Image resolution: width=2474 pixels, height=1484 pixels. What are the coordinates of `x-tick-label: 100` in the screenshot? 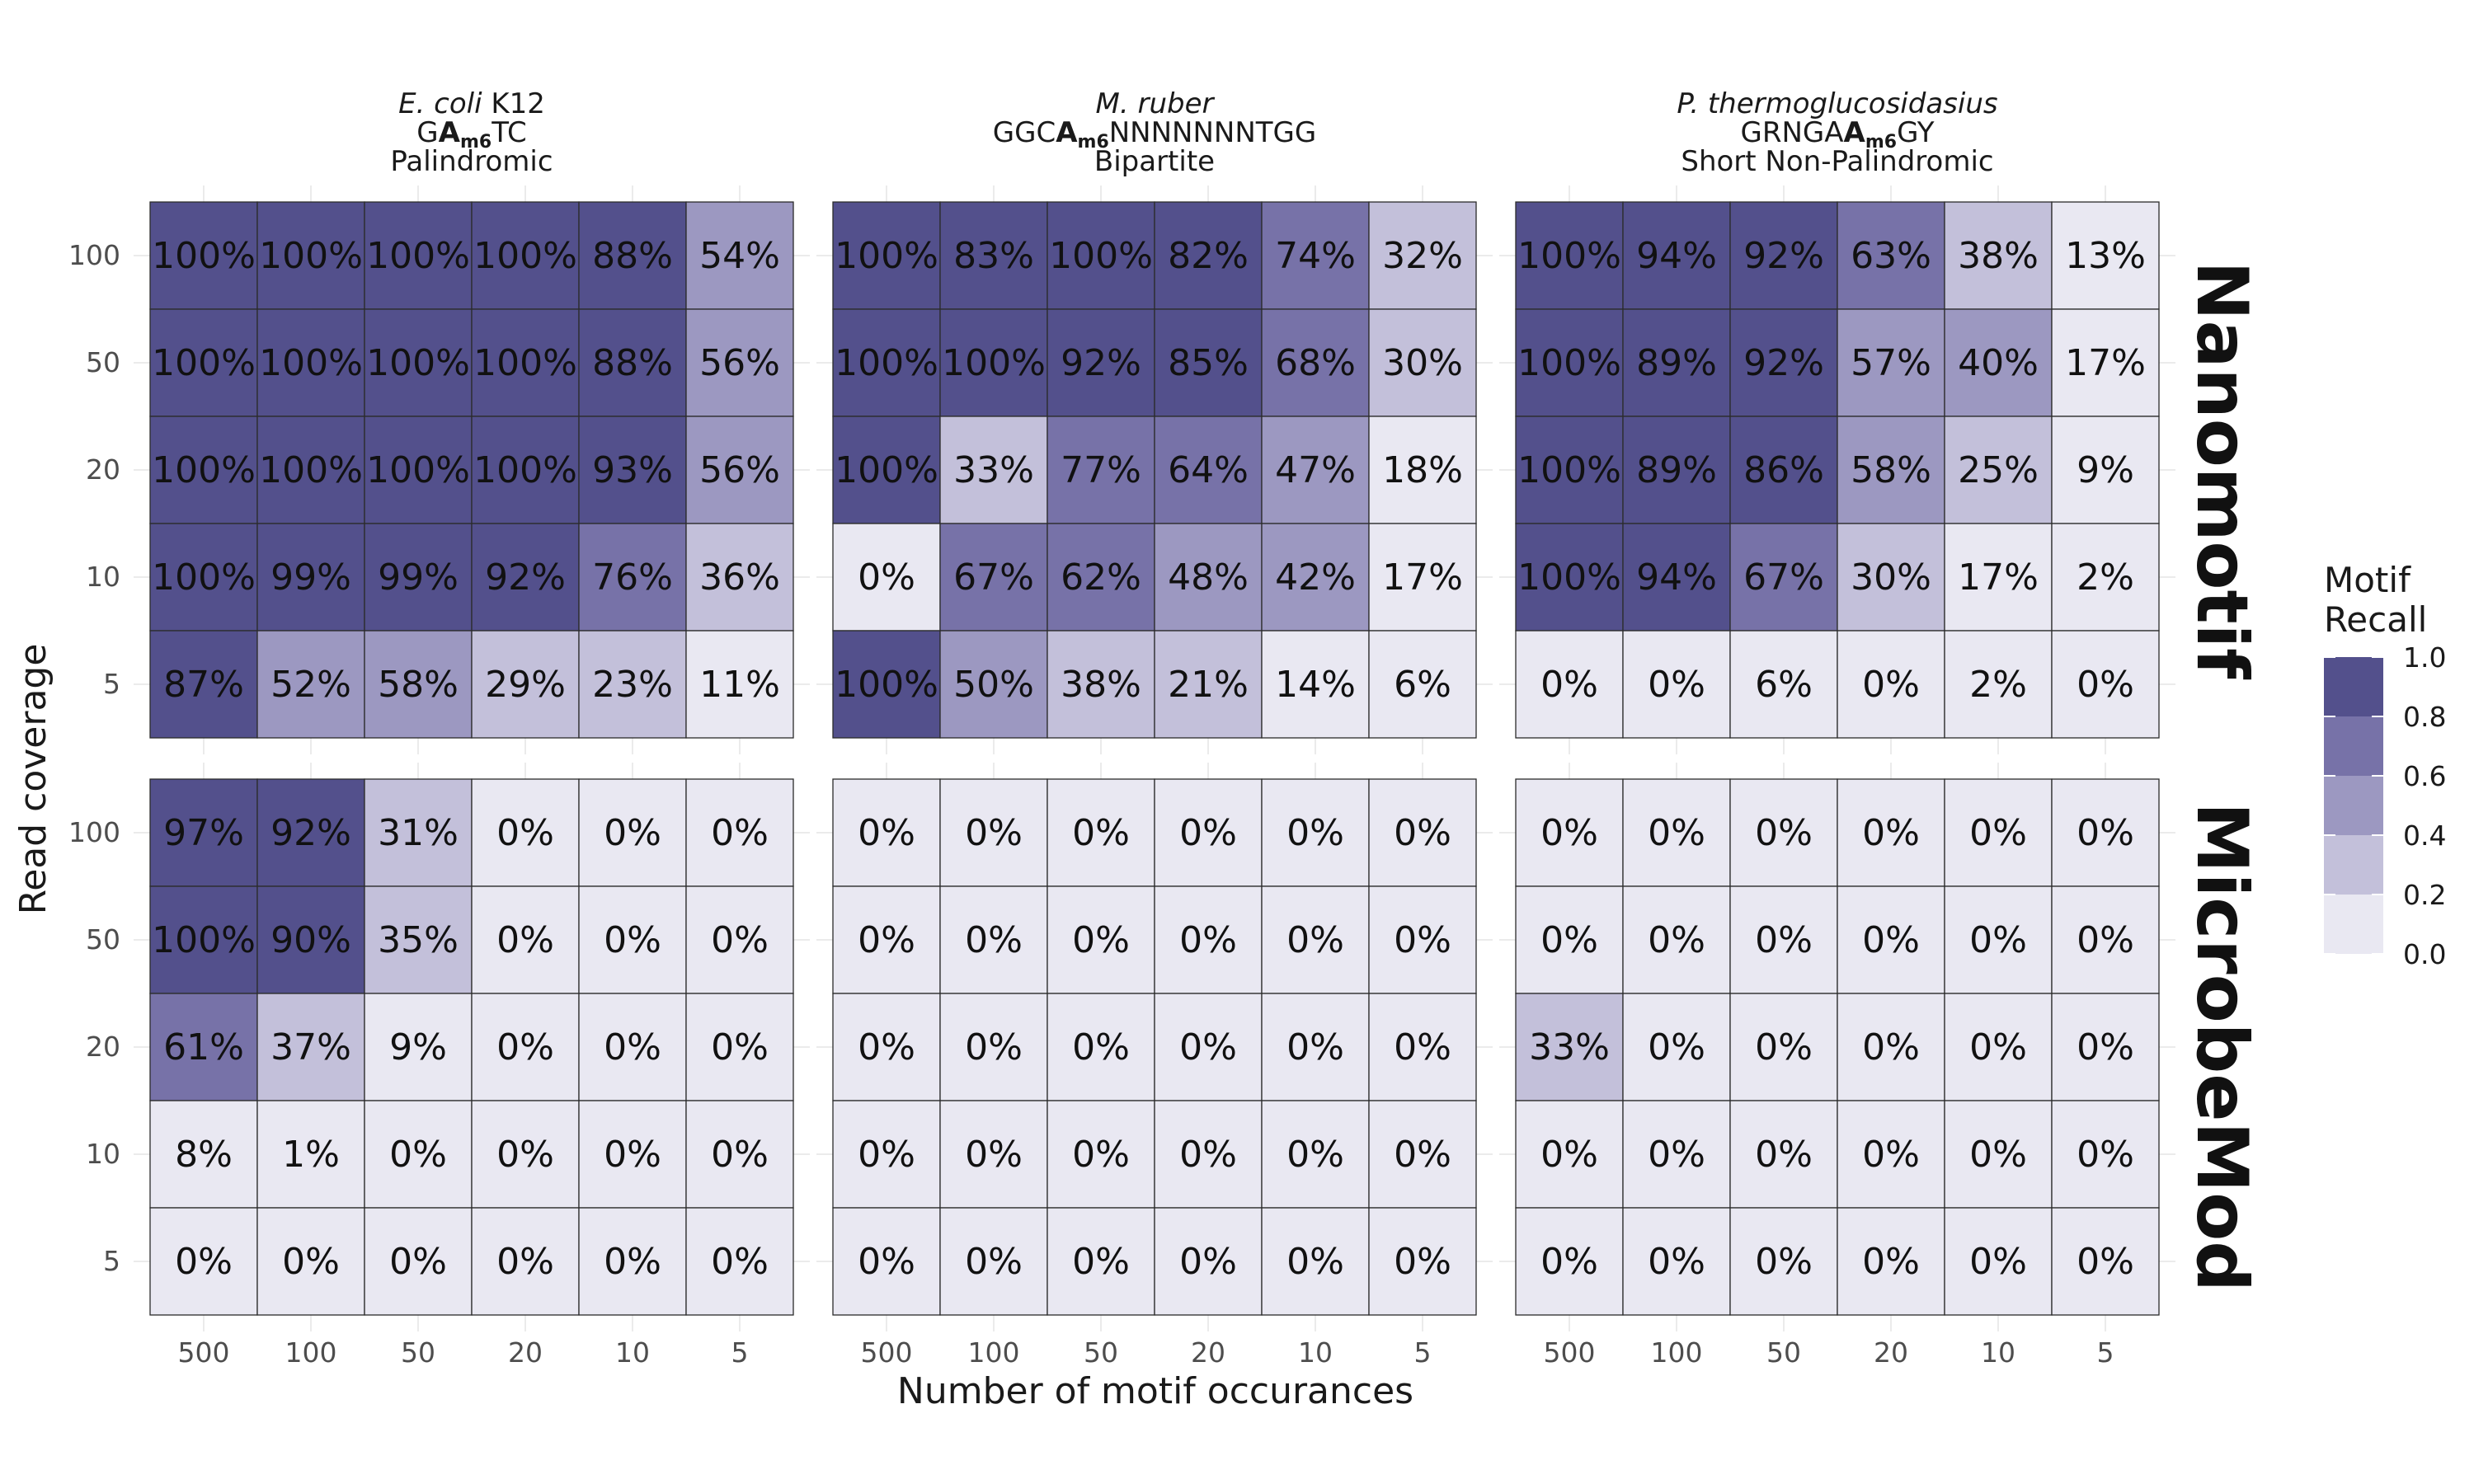 It's located at (311, 1352).